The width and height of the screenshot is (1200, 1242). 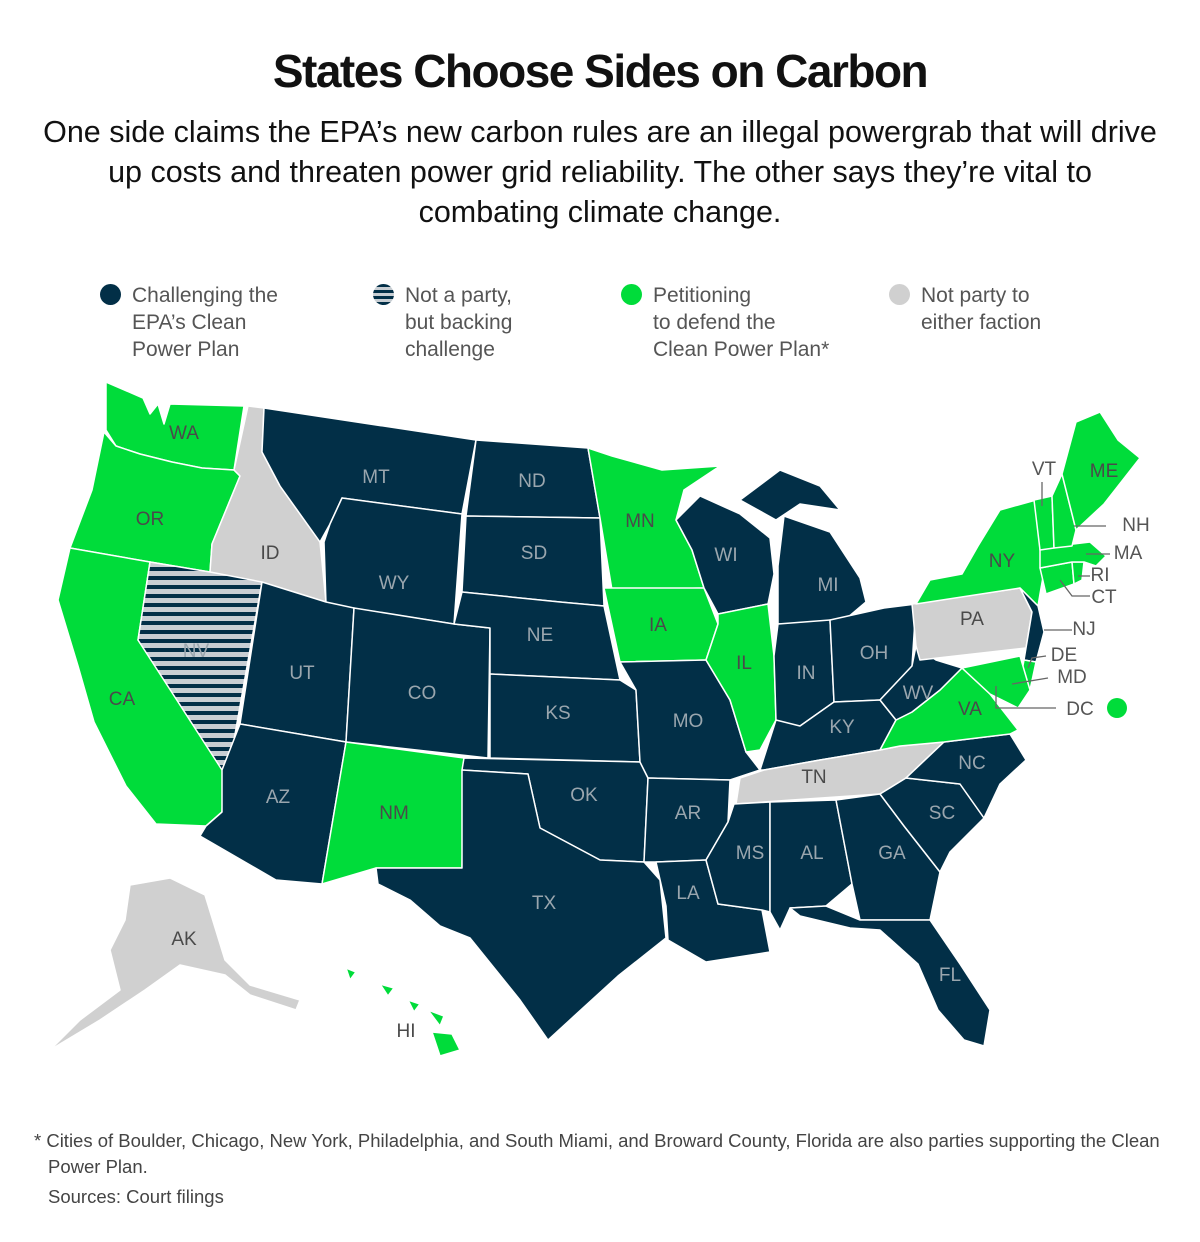 I want to click on state-wi, so click(x=725, y=555).